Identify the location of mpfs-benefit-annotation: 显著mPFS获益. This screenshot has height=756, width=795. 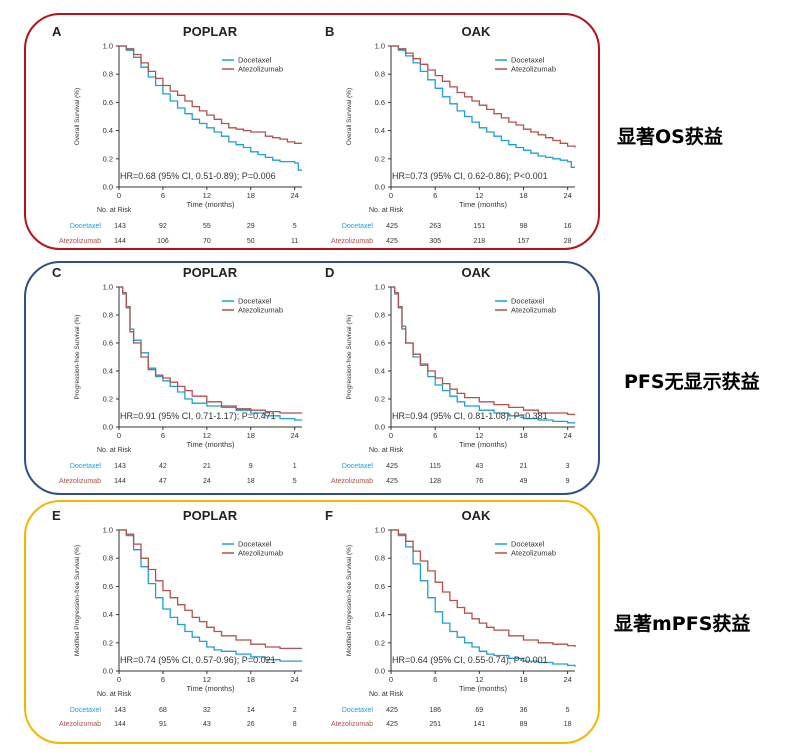
(682, 624).